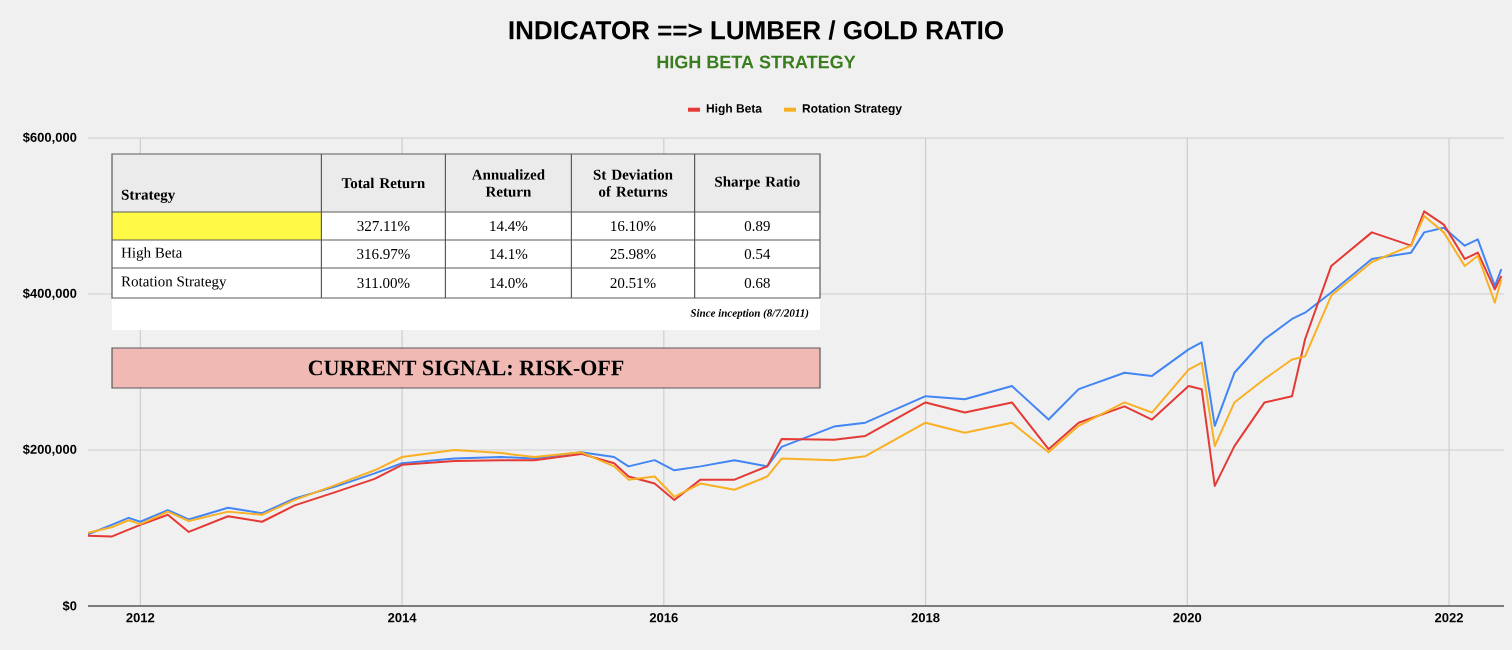 This screenshot has width=1512, height=650. What do you see at coordinates (466, 368) in the screenshot?
I see `annotation: CURRENT SIGNAL: RISK-OFF` at bounding box center [466, 368].